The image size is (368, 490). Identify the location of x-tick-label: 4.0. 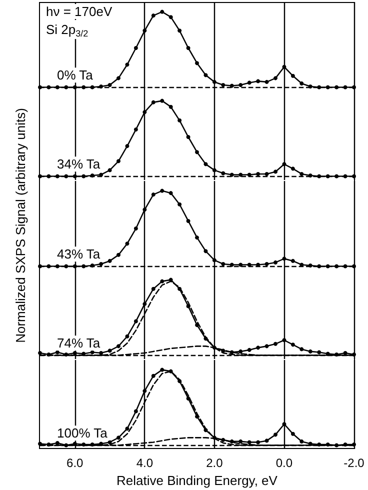
(145, 463).